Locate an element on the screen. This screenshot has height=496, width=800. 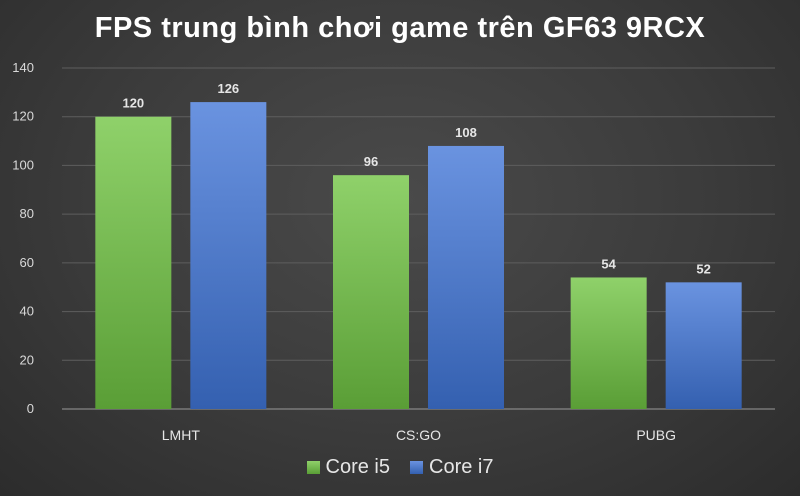
legend-label-core-i5: Core i5 is located at coordinates (357, 467).